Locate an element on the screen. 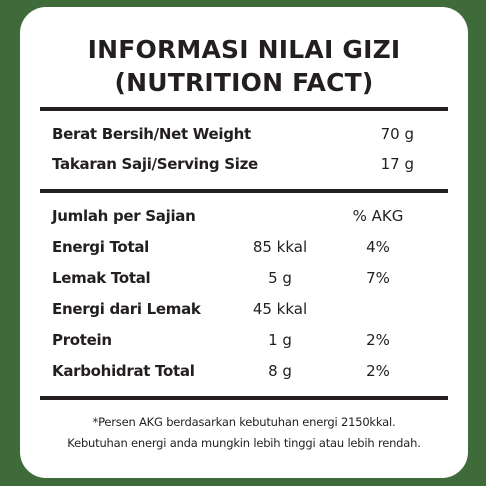  serving-size-label: Takaran Saji/Serving Size is located at coordinates (155, 164).